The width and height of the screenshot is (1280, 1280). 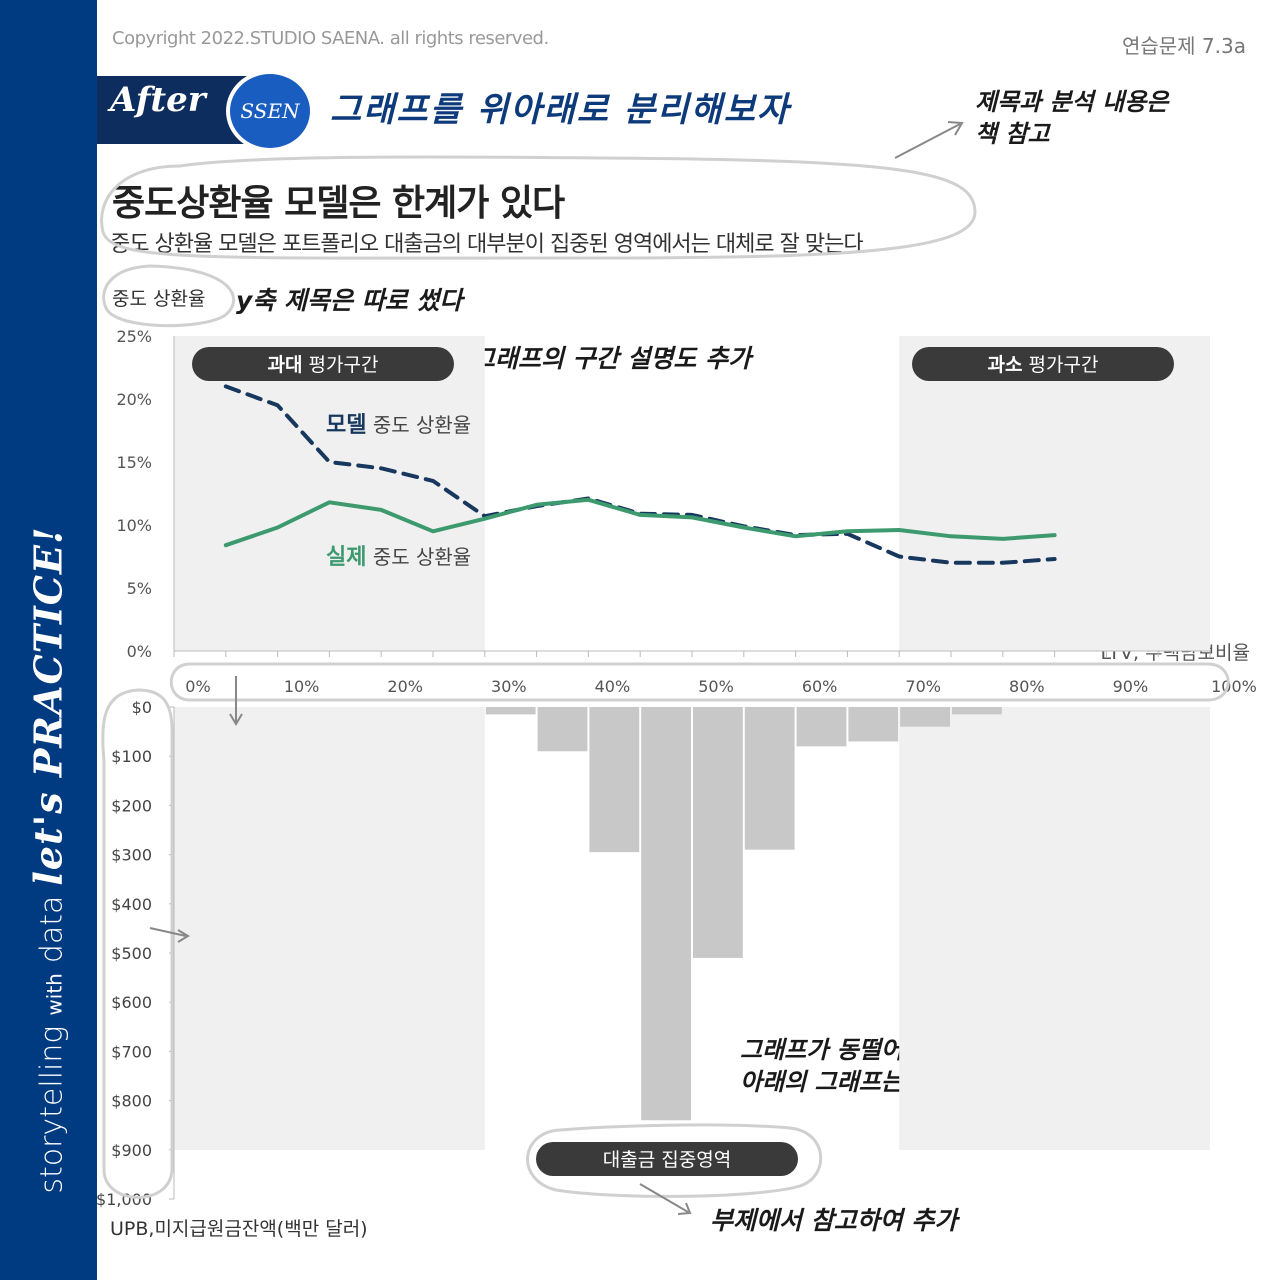 I want to click on bottom-y-axis-title: UPB,미지급원금잔액(백만 달러), so click(x=239, y=1229).